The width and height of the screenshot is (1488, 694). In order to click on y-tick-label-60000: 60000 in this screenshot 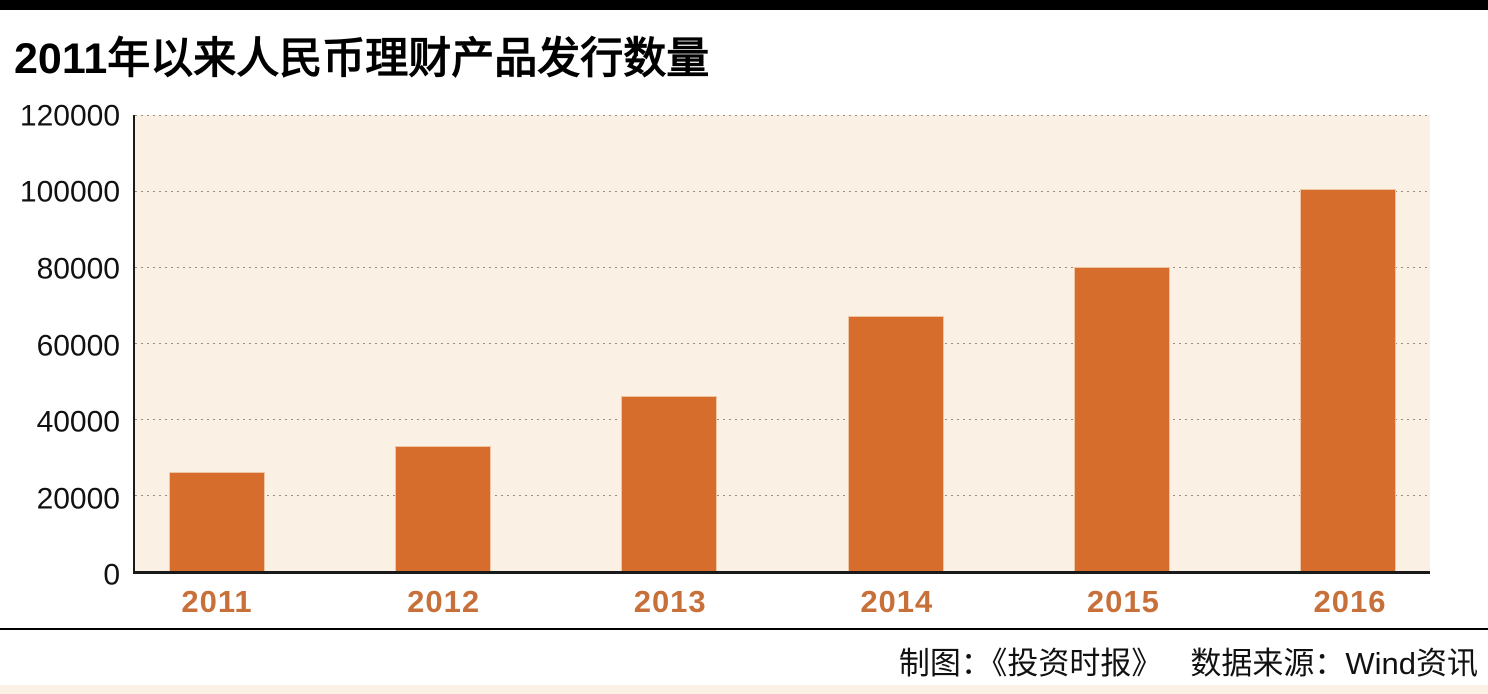, I will do `click(78, 345)`.